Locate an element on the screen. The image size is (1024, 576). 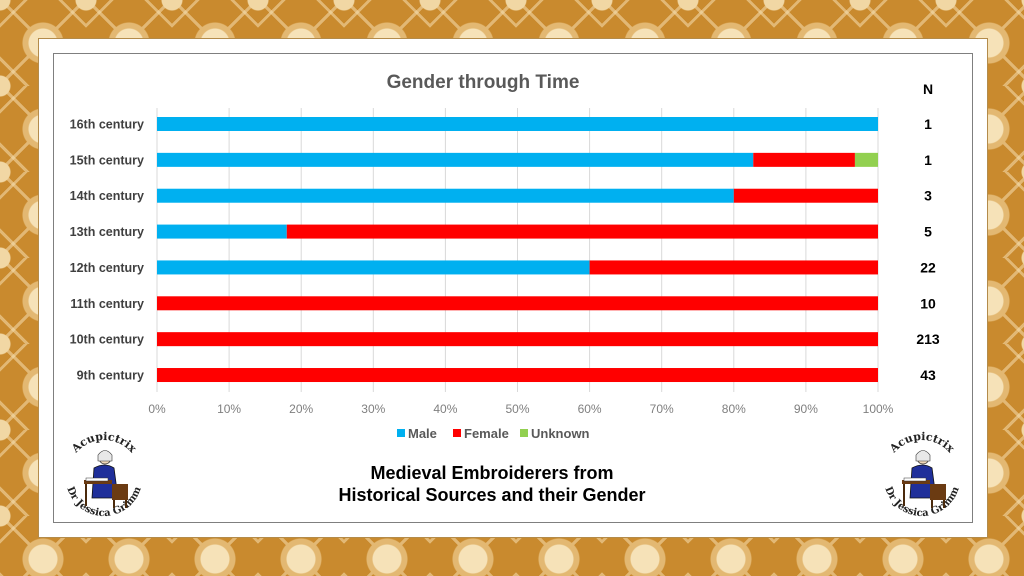
legend-label-male: Male is located at coordinates (422, 433).